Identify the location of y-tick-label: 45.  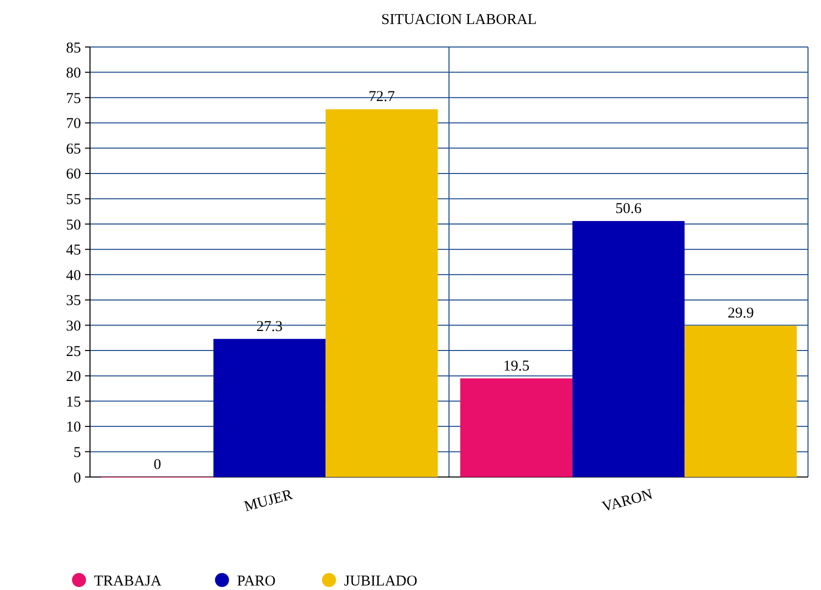
(73, 250).